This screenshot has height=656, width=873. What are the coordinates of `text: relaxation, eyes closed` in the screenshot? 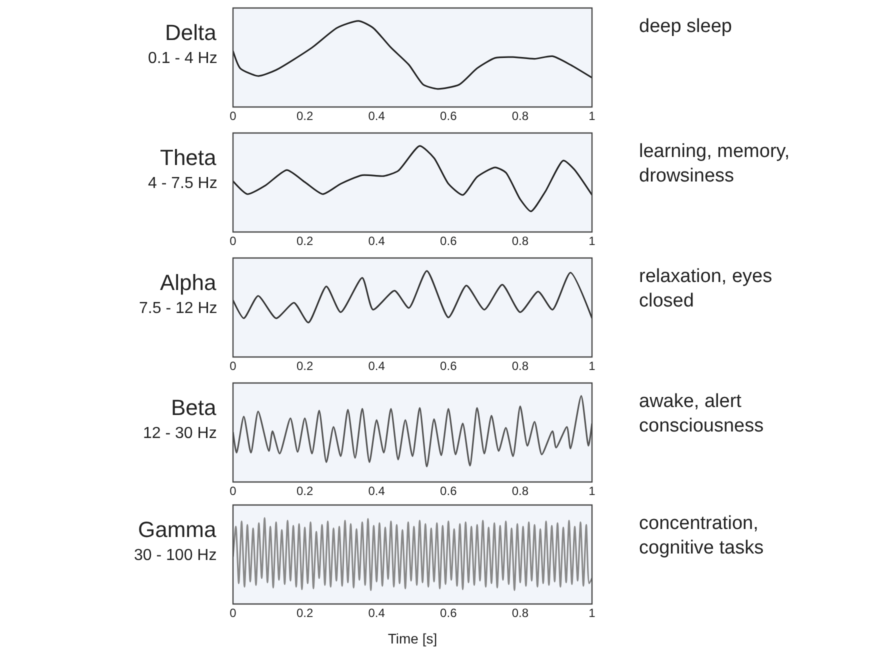 It's located at (705, 289).